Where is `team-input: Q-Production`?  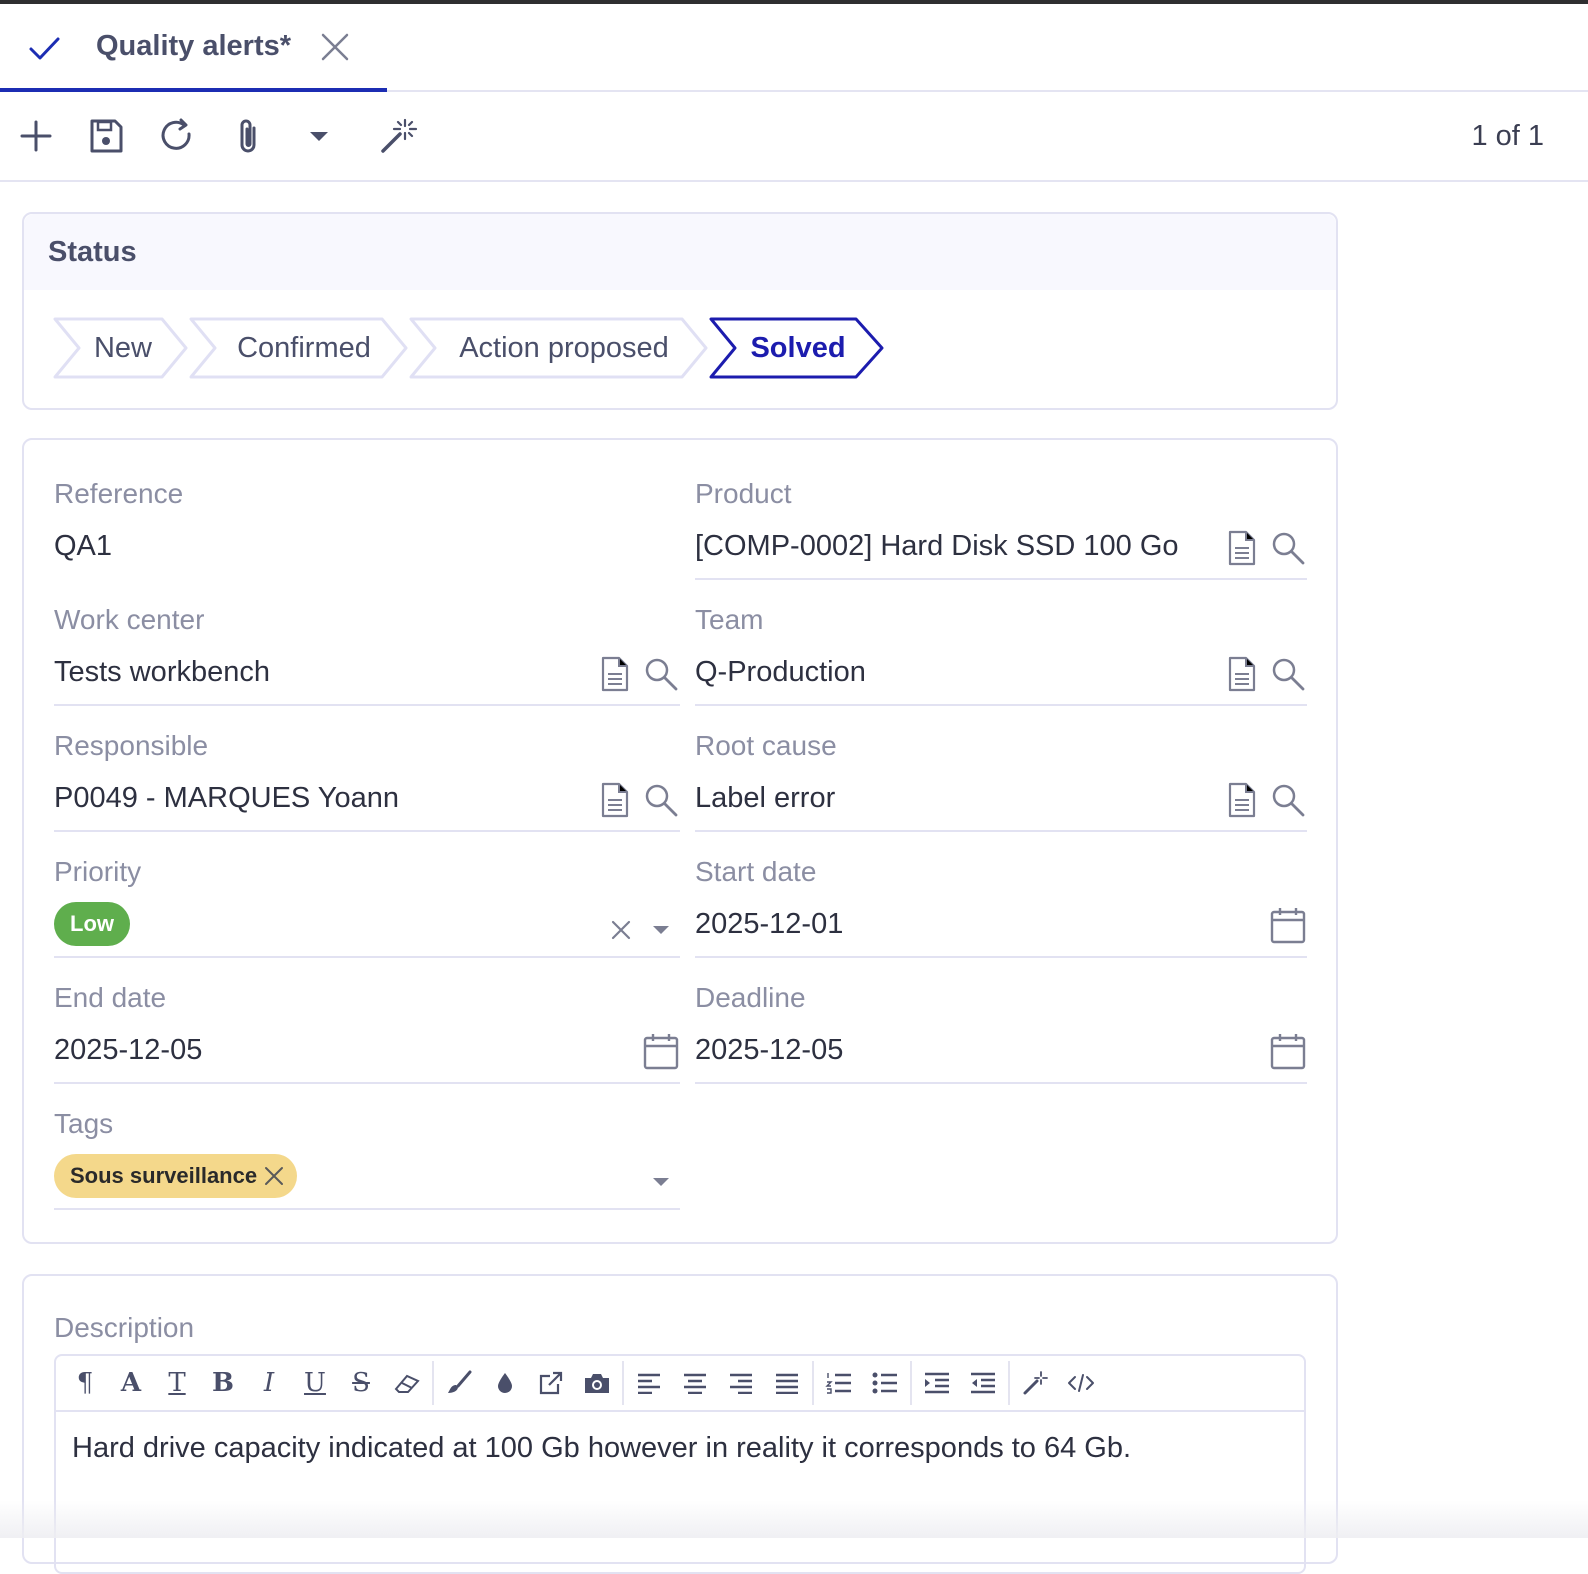
team-input: Q-Production is located at coordinates (1001, 677).